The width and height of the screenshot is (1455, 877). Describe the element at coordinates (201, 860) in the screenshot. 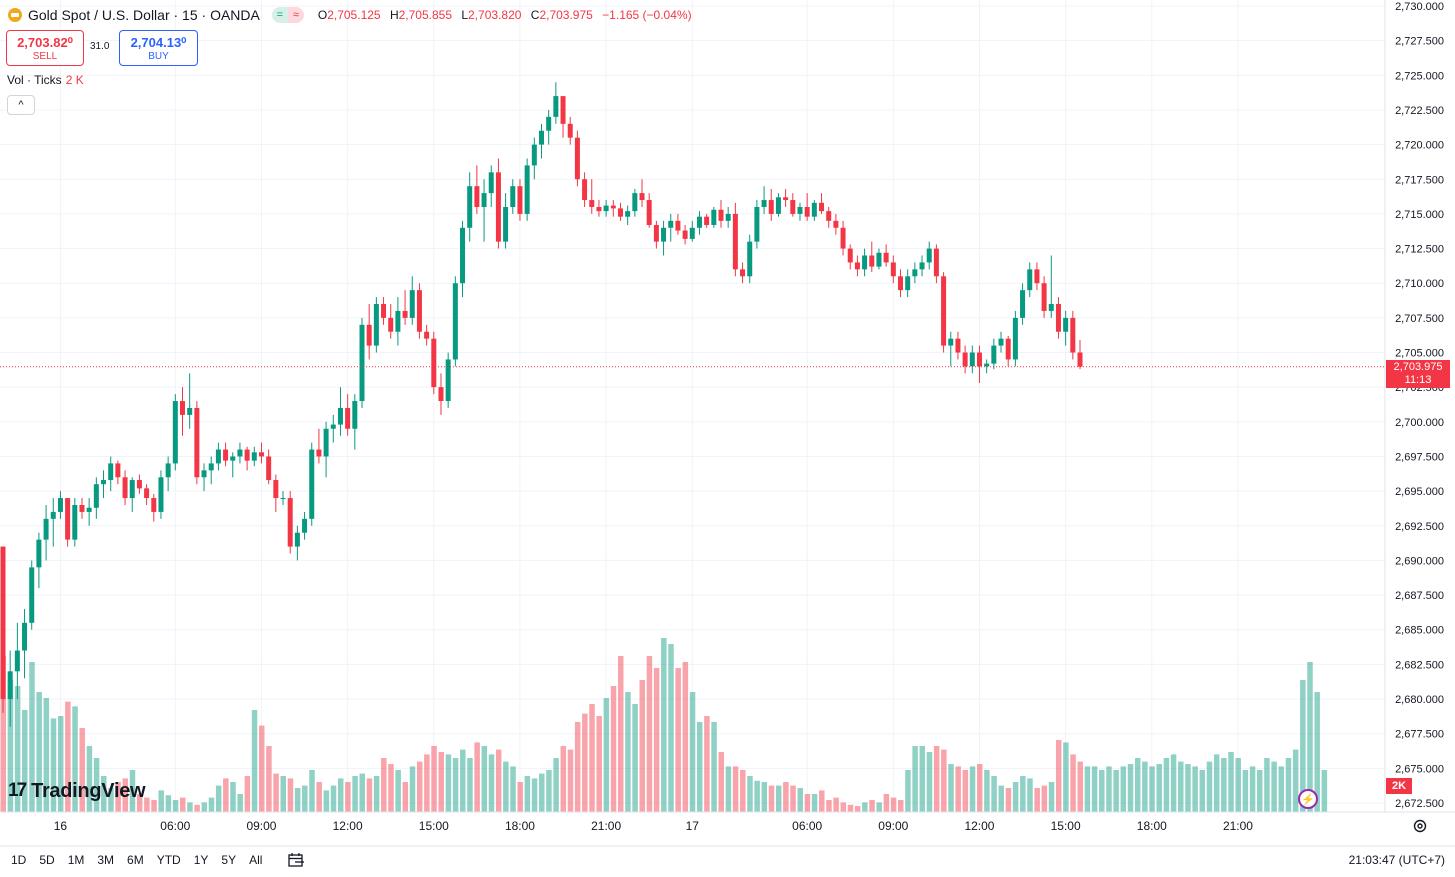

I see `timeframe-1y: 1Y` at that location.